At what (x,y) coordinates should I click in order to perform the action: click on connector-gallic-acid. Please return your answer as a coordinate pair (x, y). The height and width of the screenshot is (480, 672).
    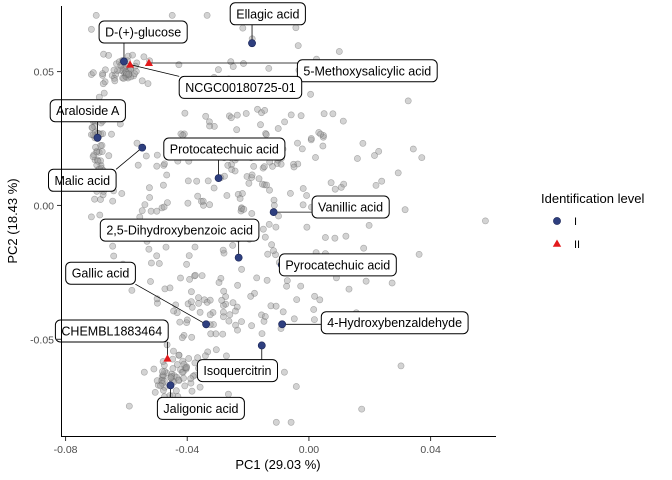
    Looking at the image, I should click on (171, 304).